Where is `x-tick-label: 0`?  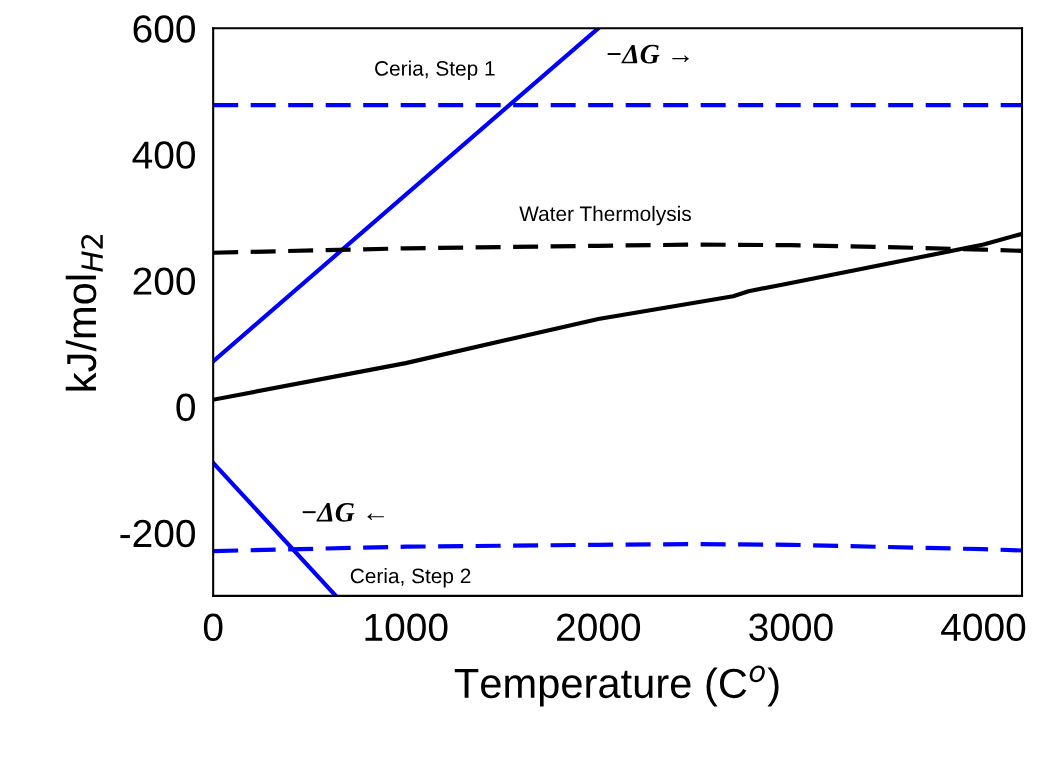
x-tick-label: 0 is located at coordinates (213, 627).